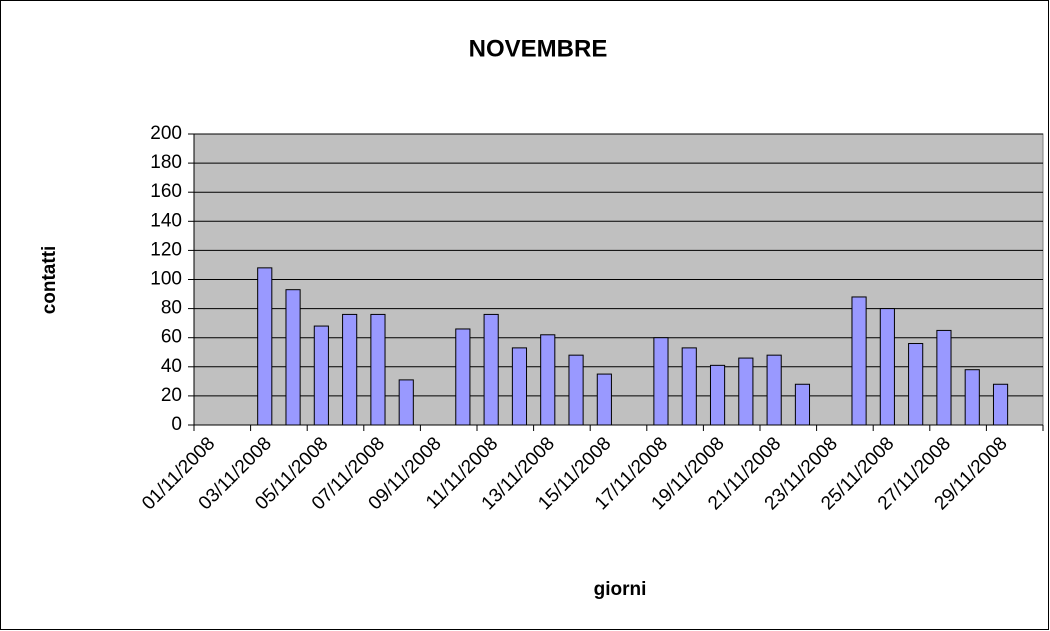 The height and width of the screenshot is (631, 1050). Describe the element at coordinates (620, 589) in the screenshot. I see `x-axis-title: giorni` at that location.